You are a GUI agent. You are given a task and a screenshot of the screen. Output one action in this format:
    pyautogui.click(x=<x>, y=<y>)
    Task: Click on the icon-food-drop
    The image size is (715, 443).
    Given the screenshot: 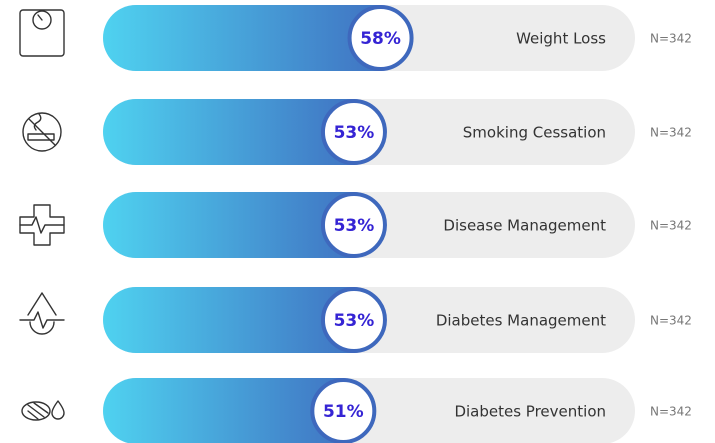 What is the action you would take?
    pyautogui.click(x=43, y=410)
    